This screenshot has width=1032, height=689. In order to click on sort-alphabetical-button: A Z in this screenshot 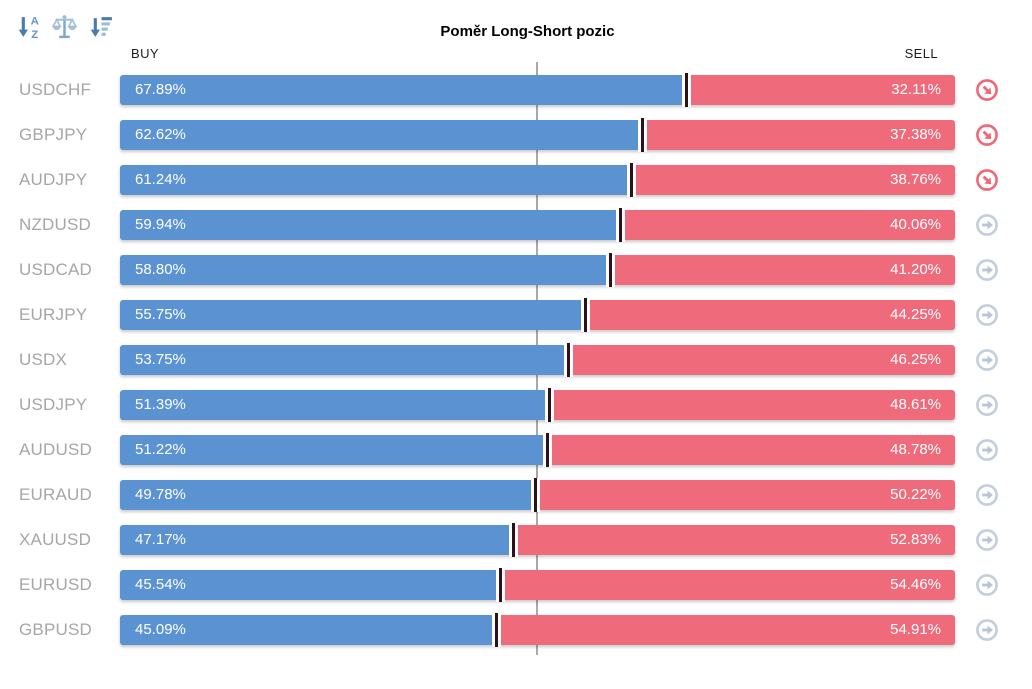, I will do `click(28, 28)`.